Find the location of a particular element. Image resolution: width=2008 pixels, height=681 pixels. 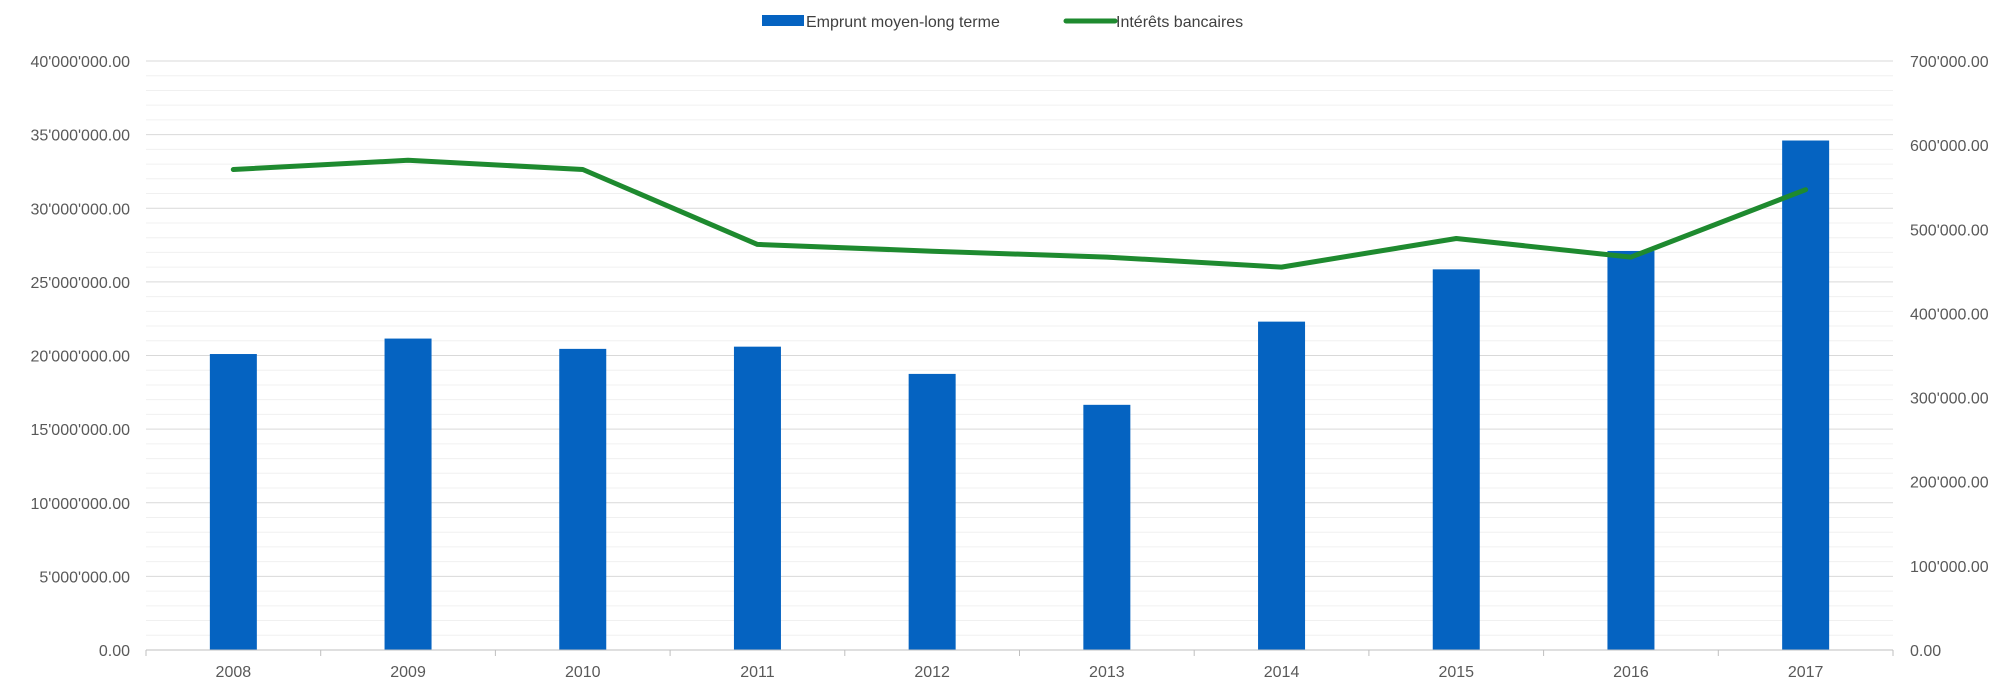

bar-2015 is located at coordinates (1456, 459).